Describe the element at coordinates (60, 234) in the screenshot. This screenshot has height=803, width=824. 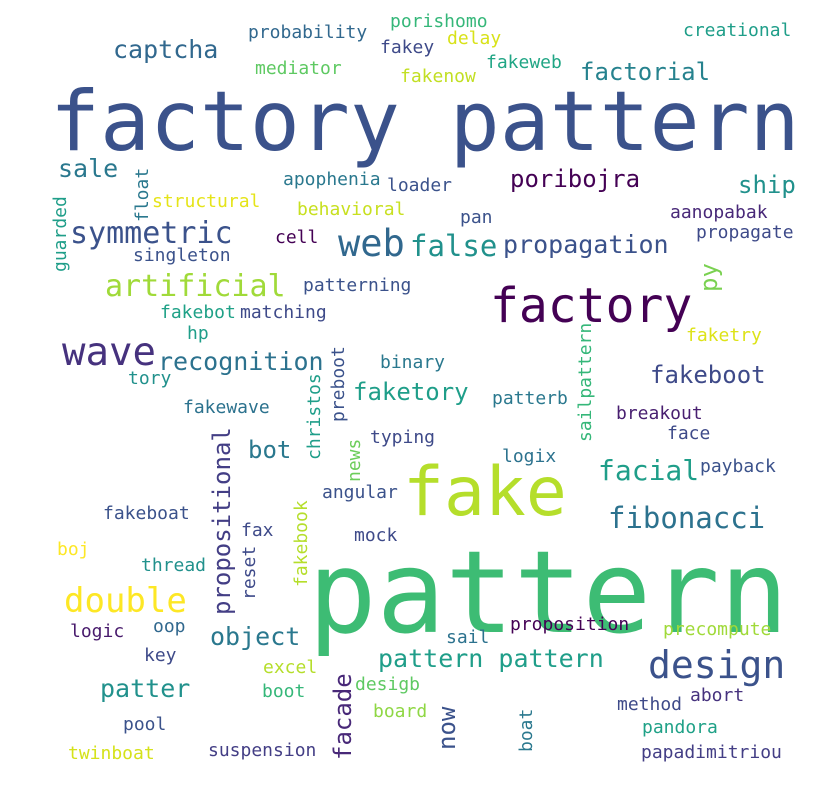
I see `word: guarded` at that location.